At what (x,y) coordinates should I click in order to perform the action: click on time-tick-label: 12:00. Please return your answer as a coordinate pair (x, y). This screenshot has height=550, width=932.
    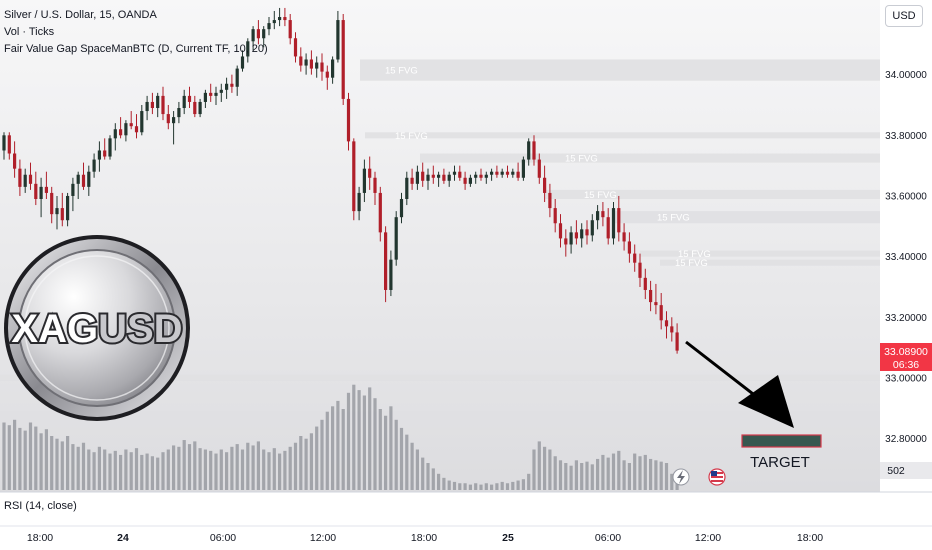
    Looking at the image, I should click on (323, 538).